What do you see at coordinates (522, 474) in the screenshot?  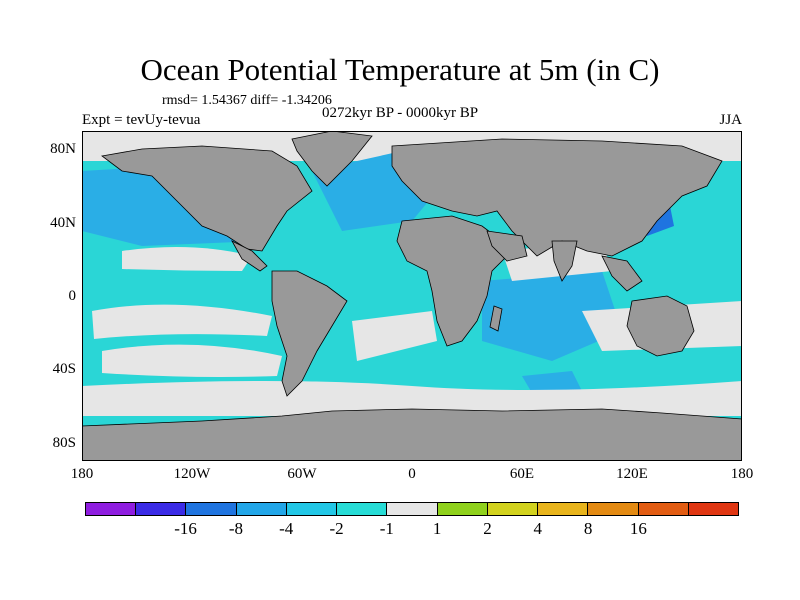 I see `lon-label-60e: 60E` at bounding box center [522, 474].